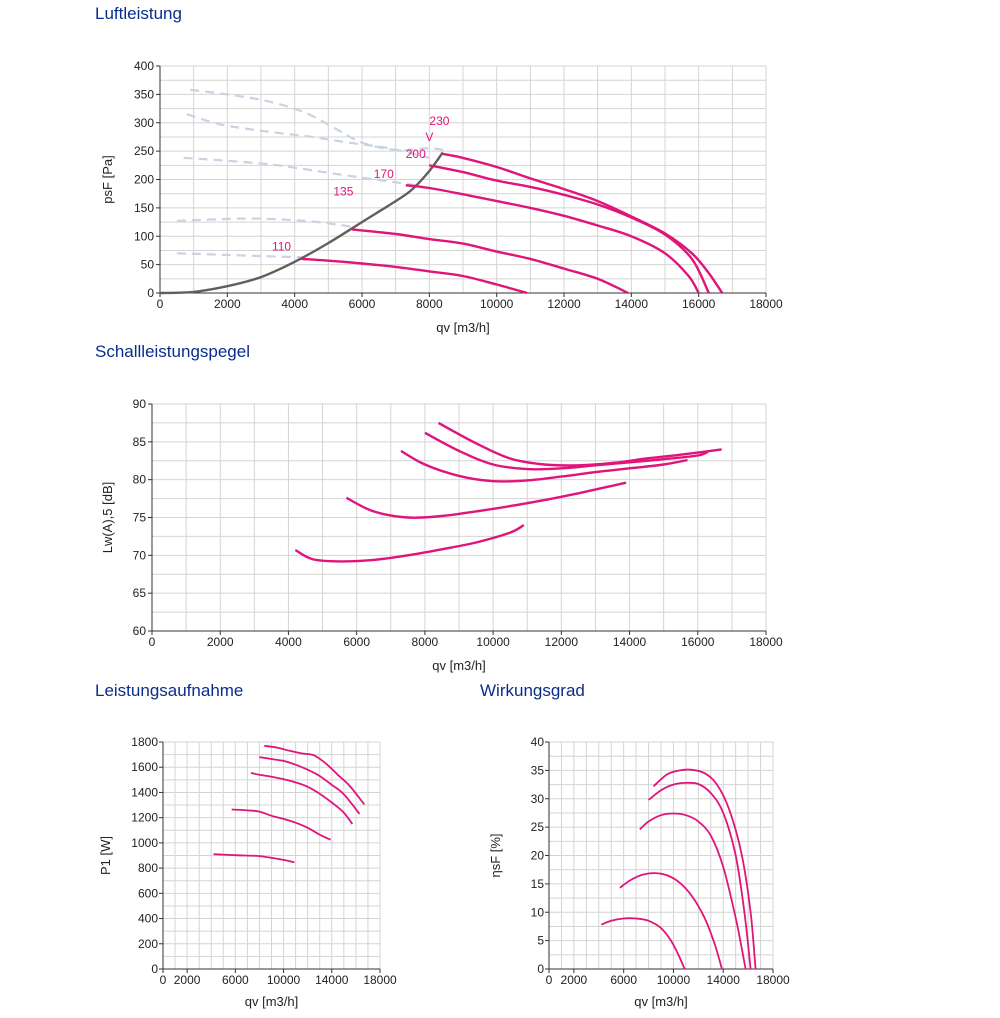 The image size is (1000, 1018). Describe the element at coordinates (284, 980) in the screenshot. I see `leistung-x-tick-label: 10000` at that location.